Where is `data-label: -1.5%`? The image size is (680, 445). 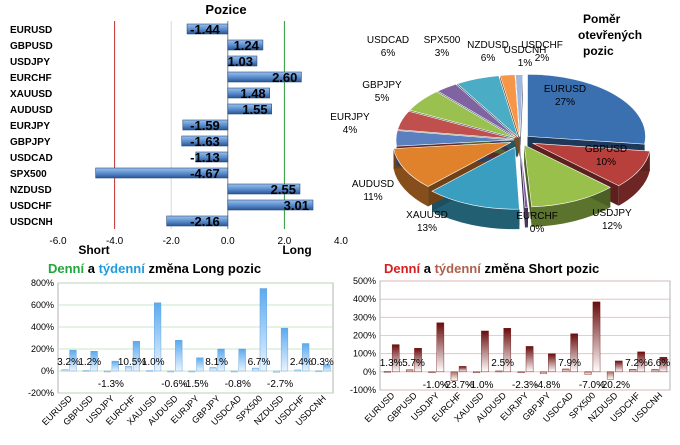
data-label: -1.5% is located at coordinates (195, 384).